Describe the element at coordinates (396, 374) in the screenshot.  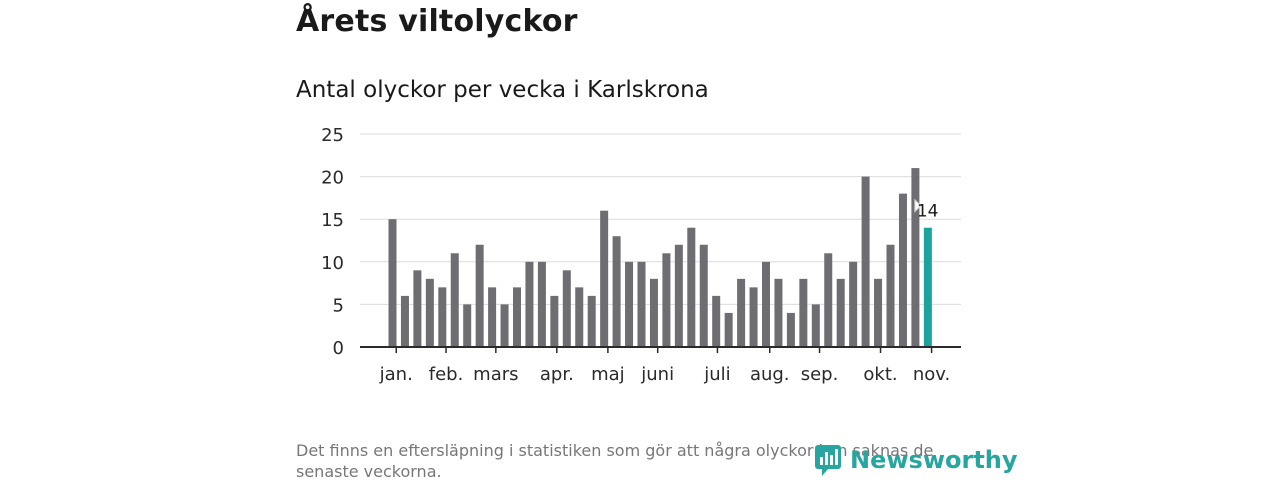
I see `x-tick-label: jan.` at that location.